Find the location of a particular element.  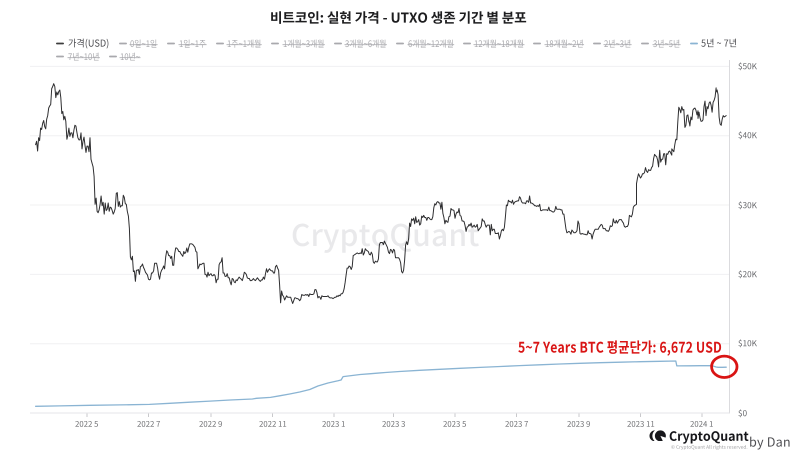

legend-item-price-usd is located at coordinates (83, 43).